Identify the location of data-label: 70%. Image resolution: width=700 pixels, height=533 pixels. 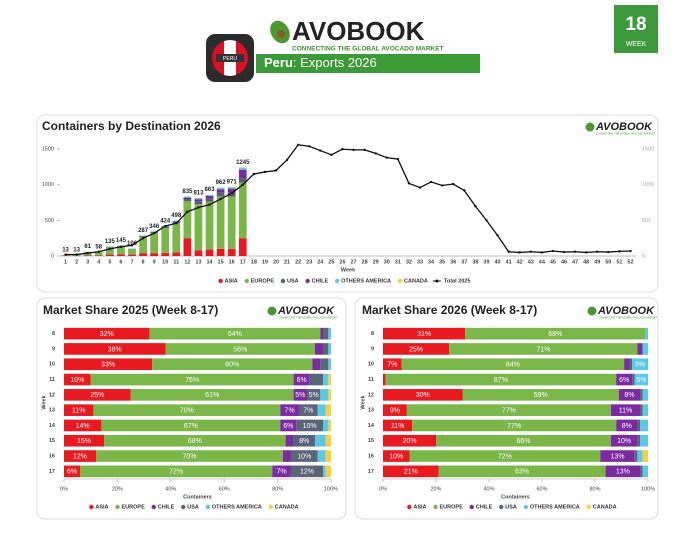
(189, 456).